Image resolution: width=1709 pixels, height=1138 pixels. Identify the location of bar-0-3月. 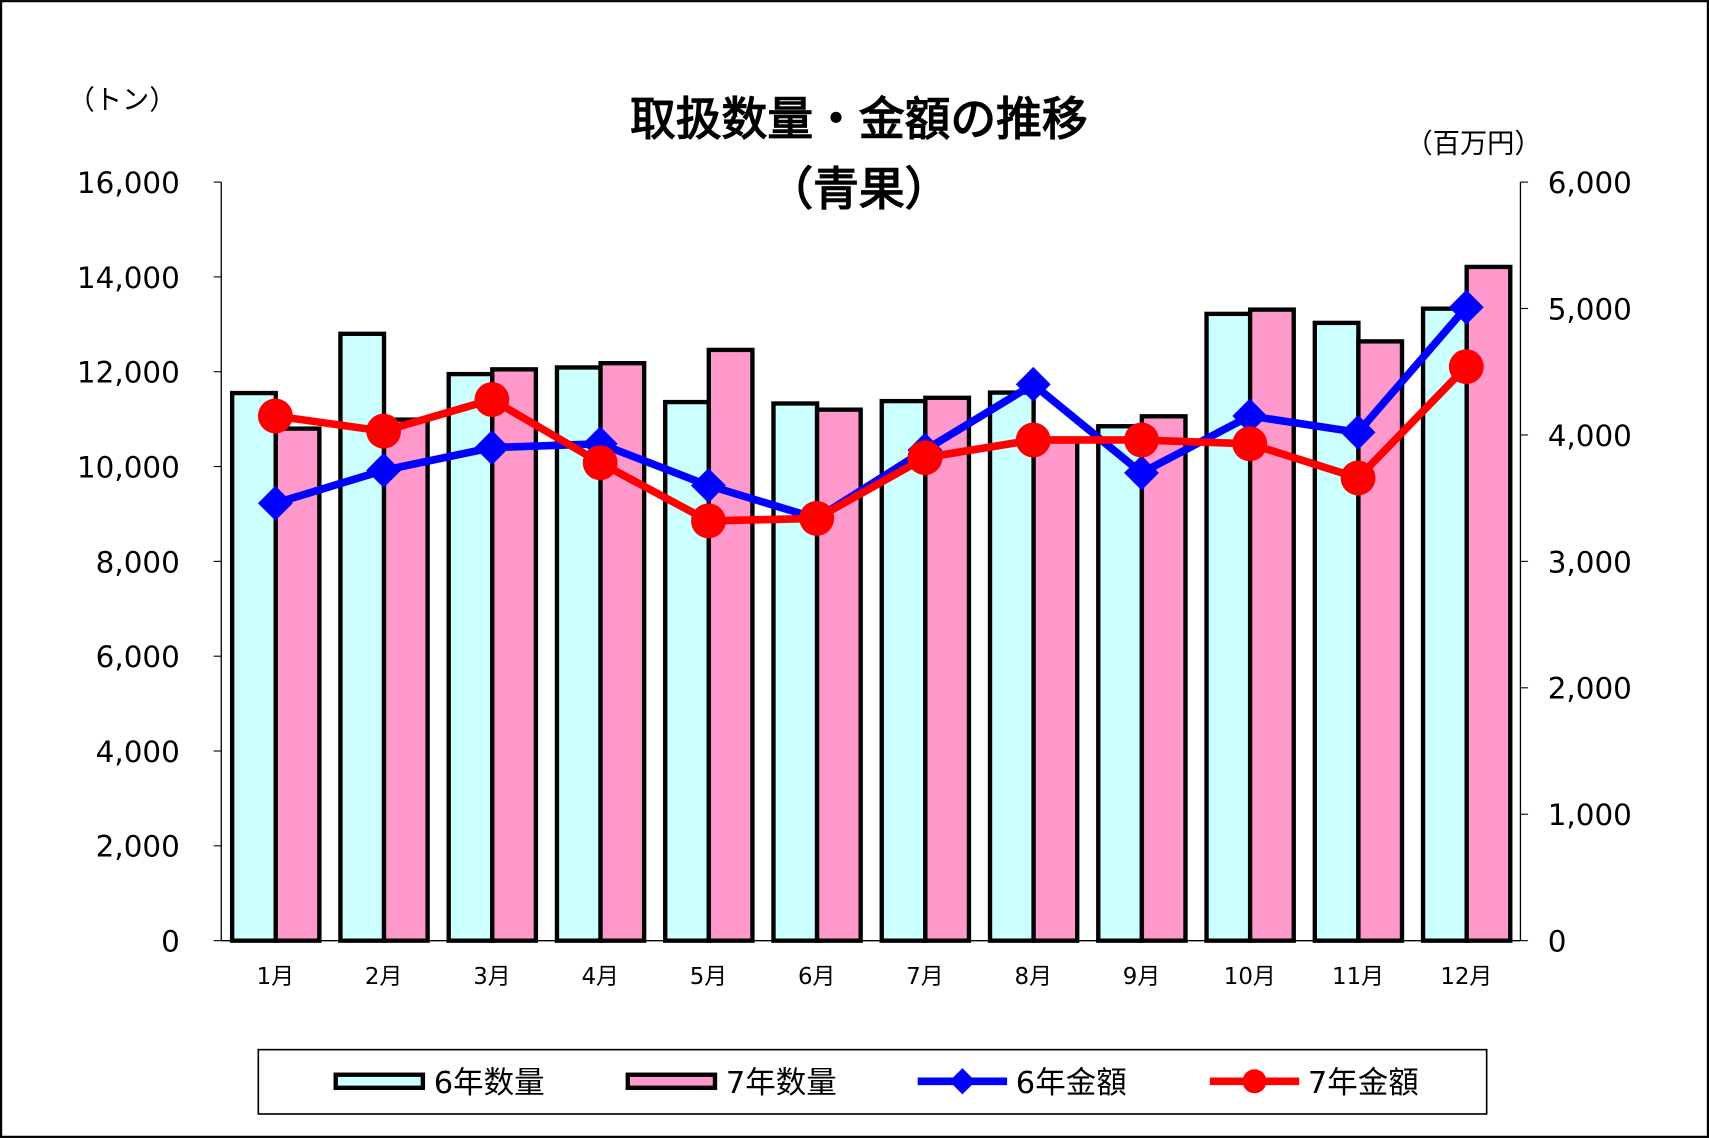
(470, 657).